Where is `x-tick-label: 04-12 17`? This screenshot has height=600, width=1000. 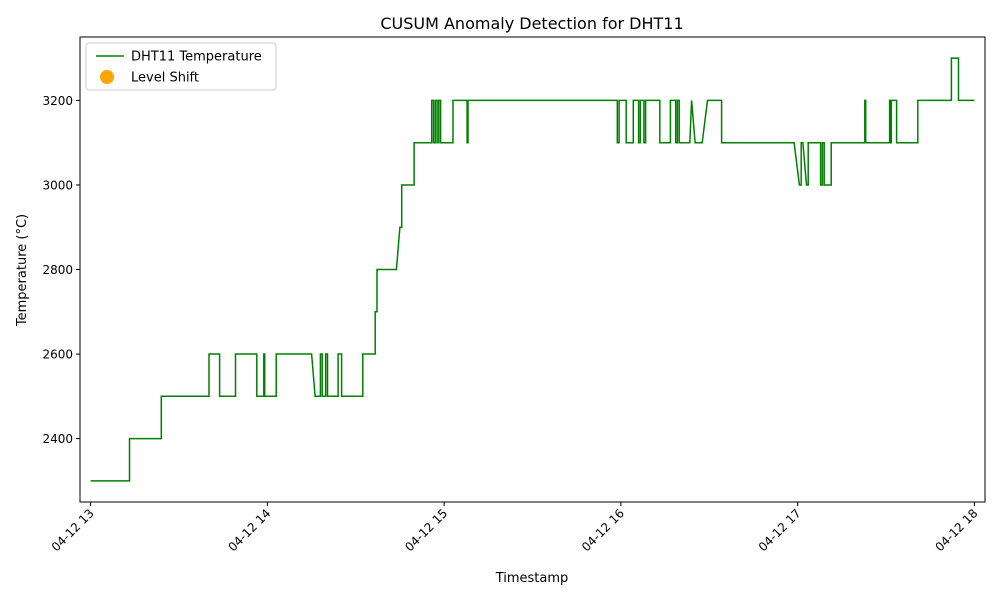 x-tick-label: 04-12 17 is located at coordinates (780, 530).